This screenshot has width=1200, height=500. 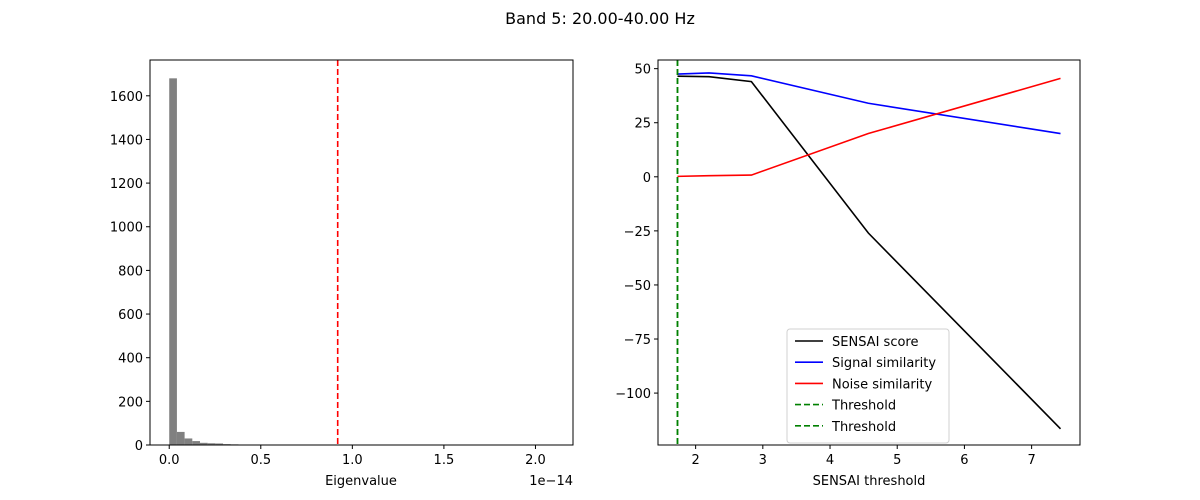 What do you see at coordinates (964, 460) in the screenshot?
I see `sensai-x-tick-label: 6` at bounding box center [964, 460].